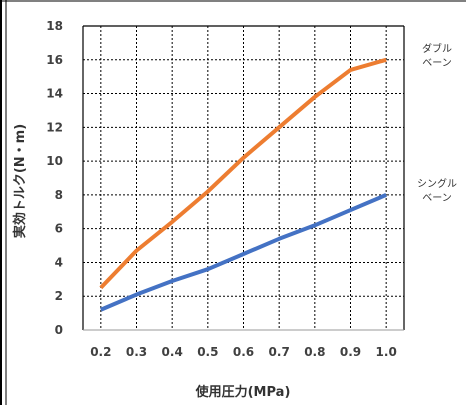 Image resolution: width=466 pixels, height=405 pixels. What do you see at coordinates (54, 178) in the screenshot?
I see `y-tick-labels: 0 2 4 6 8 10 12 14 16 18` at bounding box center [54, 178].